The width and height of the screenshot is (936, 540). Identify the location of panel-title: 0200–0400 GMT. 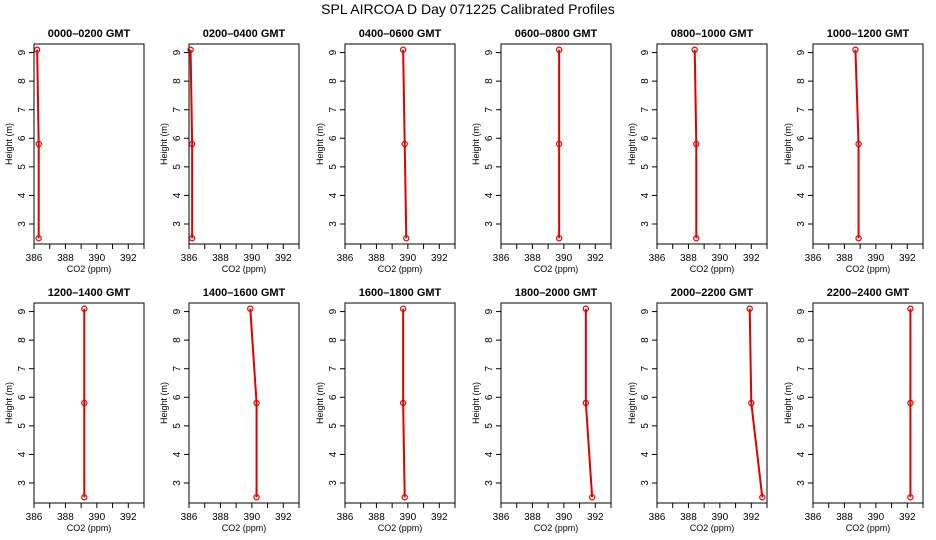
(244, 34).